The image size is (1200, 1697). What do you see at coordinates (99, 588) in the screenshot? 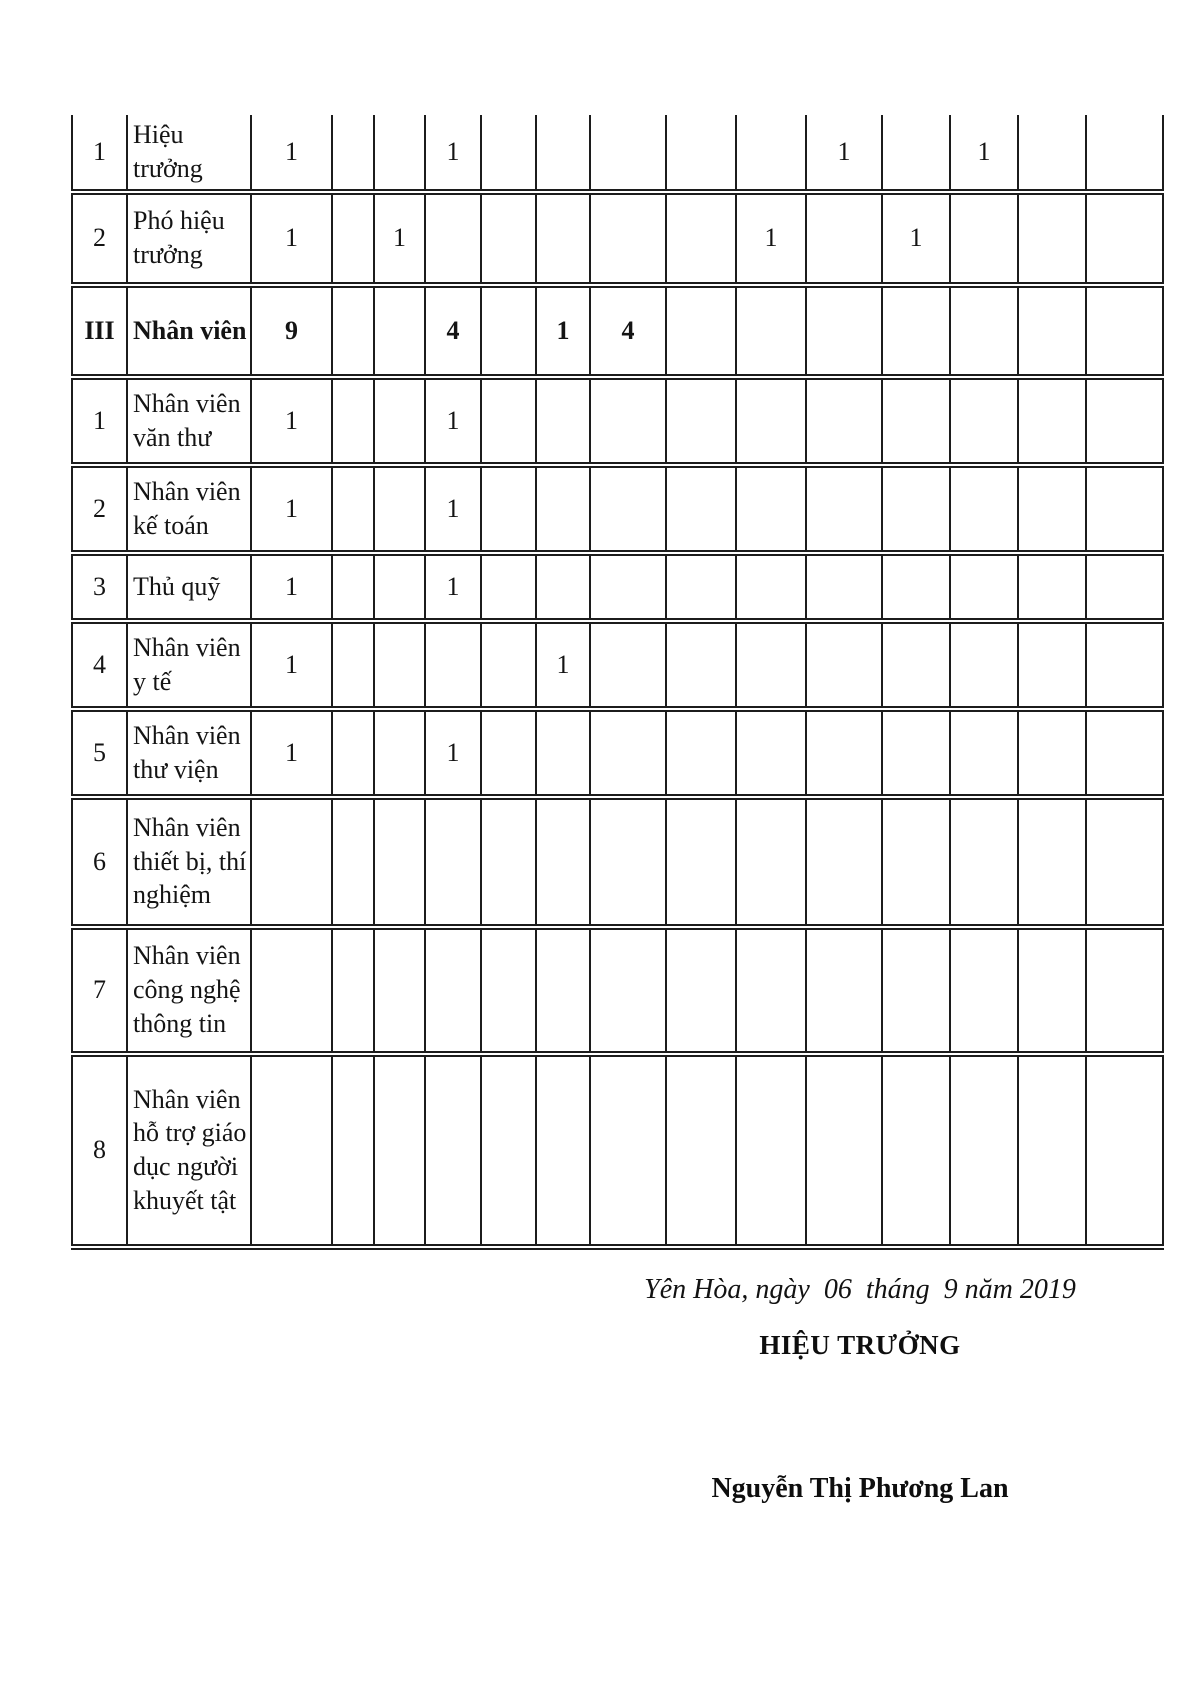
I see `cell-stt: 3` at bounding box center [99, 588].